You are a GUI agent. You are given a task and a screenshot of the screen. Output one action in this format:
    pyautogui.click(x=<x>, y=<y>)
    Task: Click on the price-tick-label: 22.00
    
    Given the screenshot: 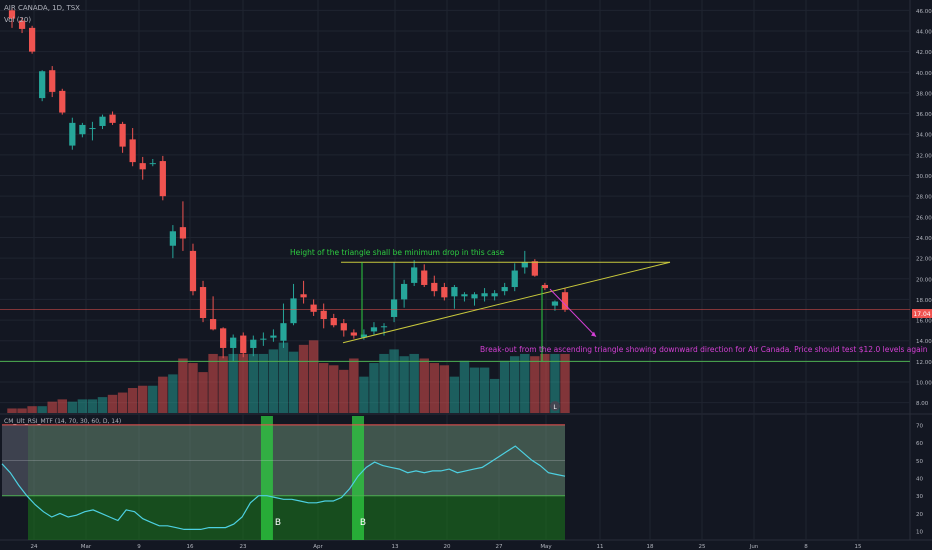 What is the action you would take?
    pyautogui.click(x=924, y=260)
    